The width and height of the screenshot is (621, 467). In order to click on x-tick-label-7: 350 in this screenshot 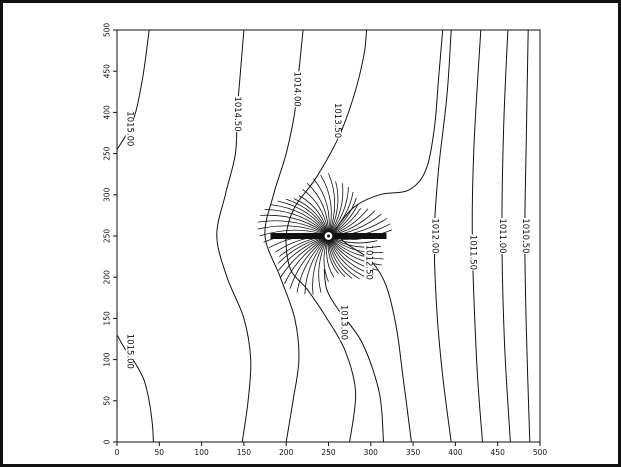, I will do `click(413, 452)`.